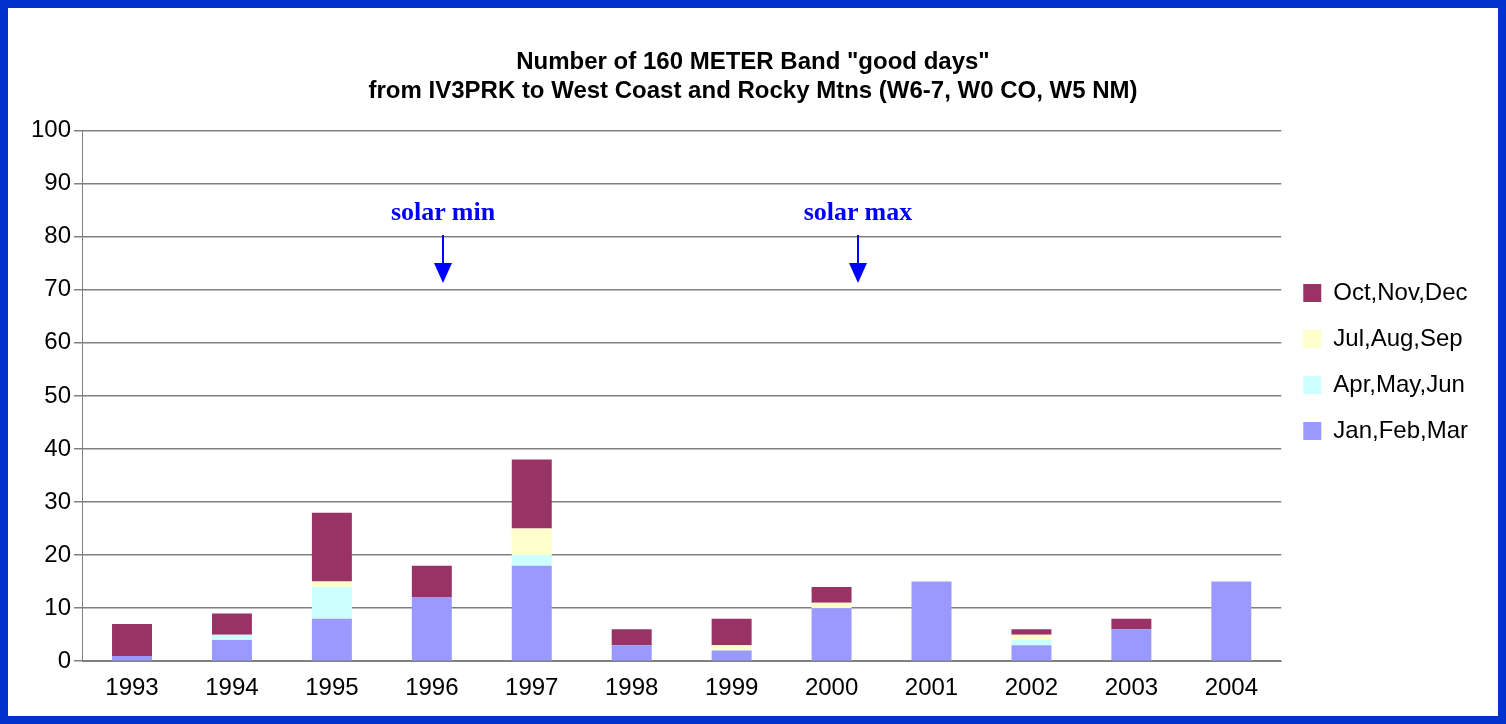 The image size is (1506, 724). What do you see at coordinates (753, 89) in the screenshot?
I see `text: from IV3PRK to West Coast and Rocky Mtns (W6-7, W0 CO, W5 NM)` at bounding box center [753, 89].